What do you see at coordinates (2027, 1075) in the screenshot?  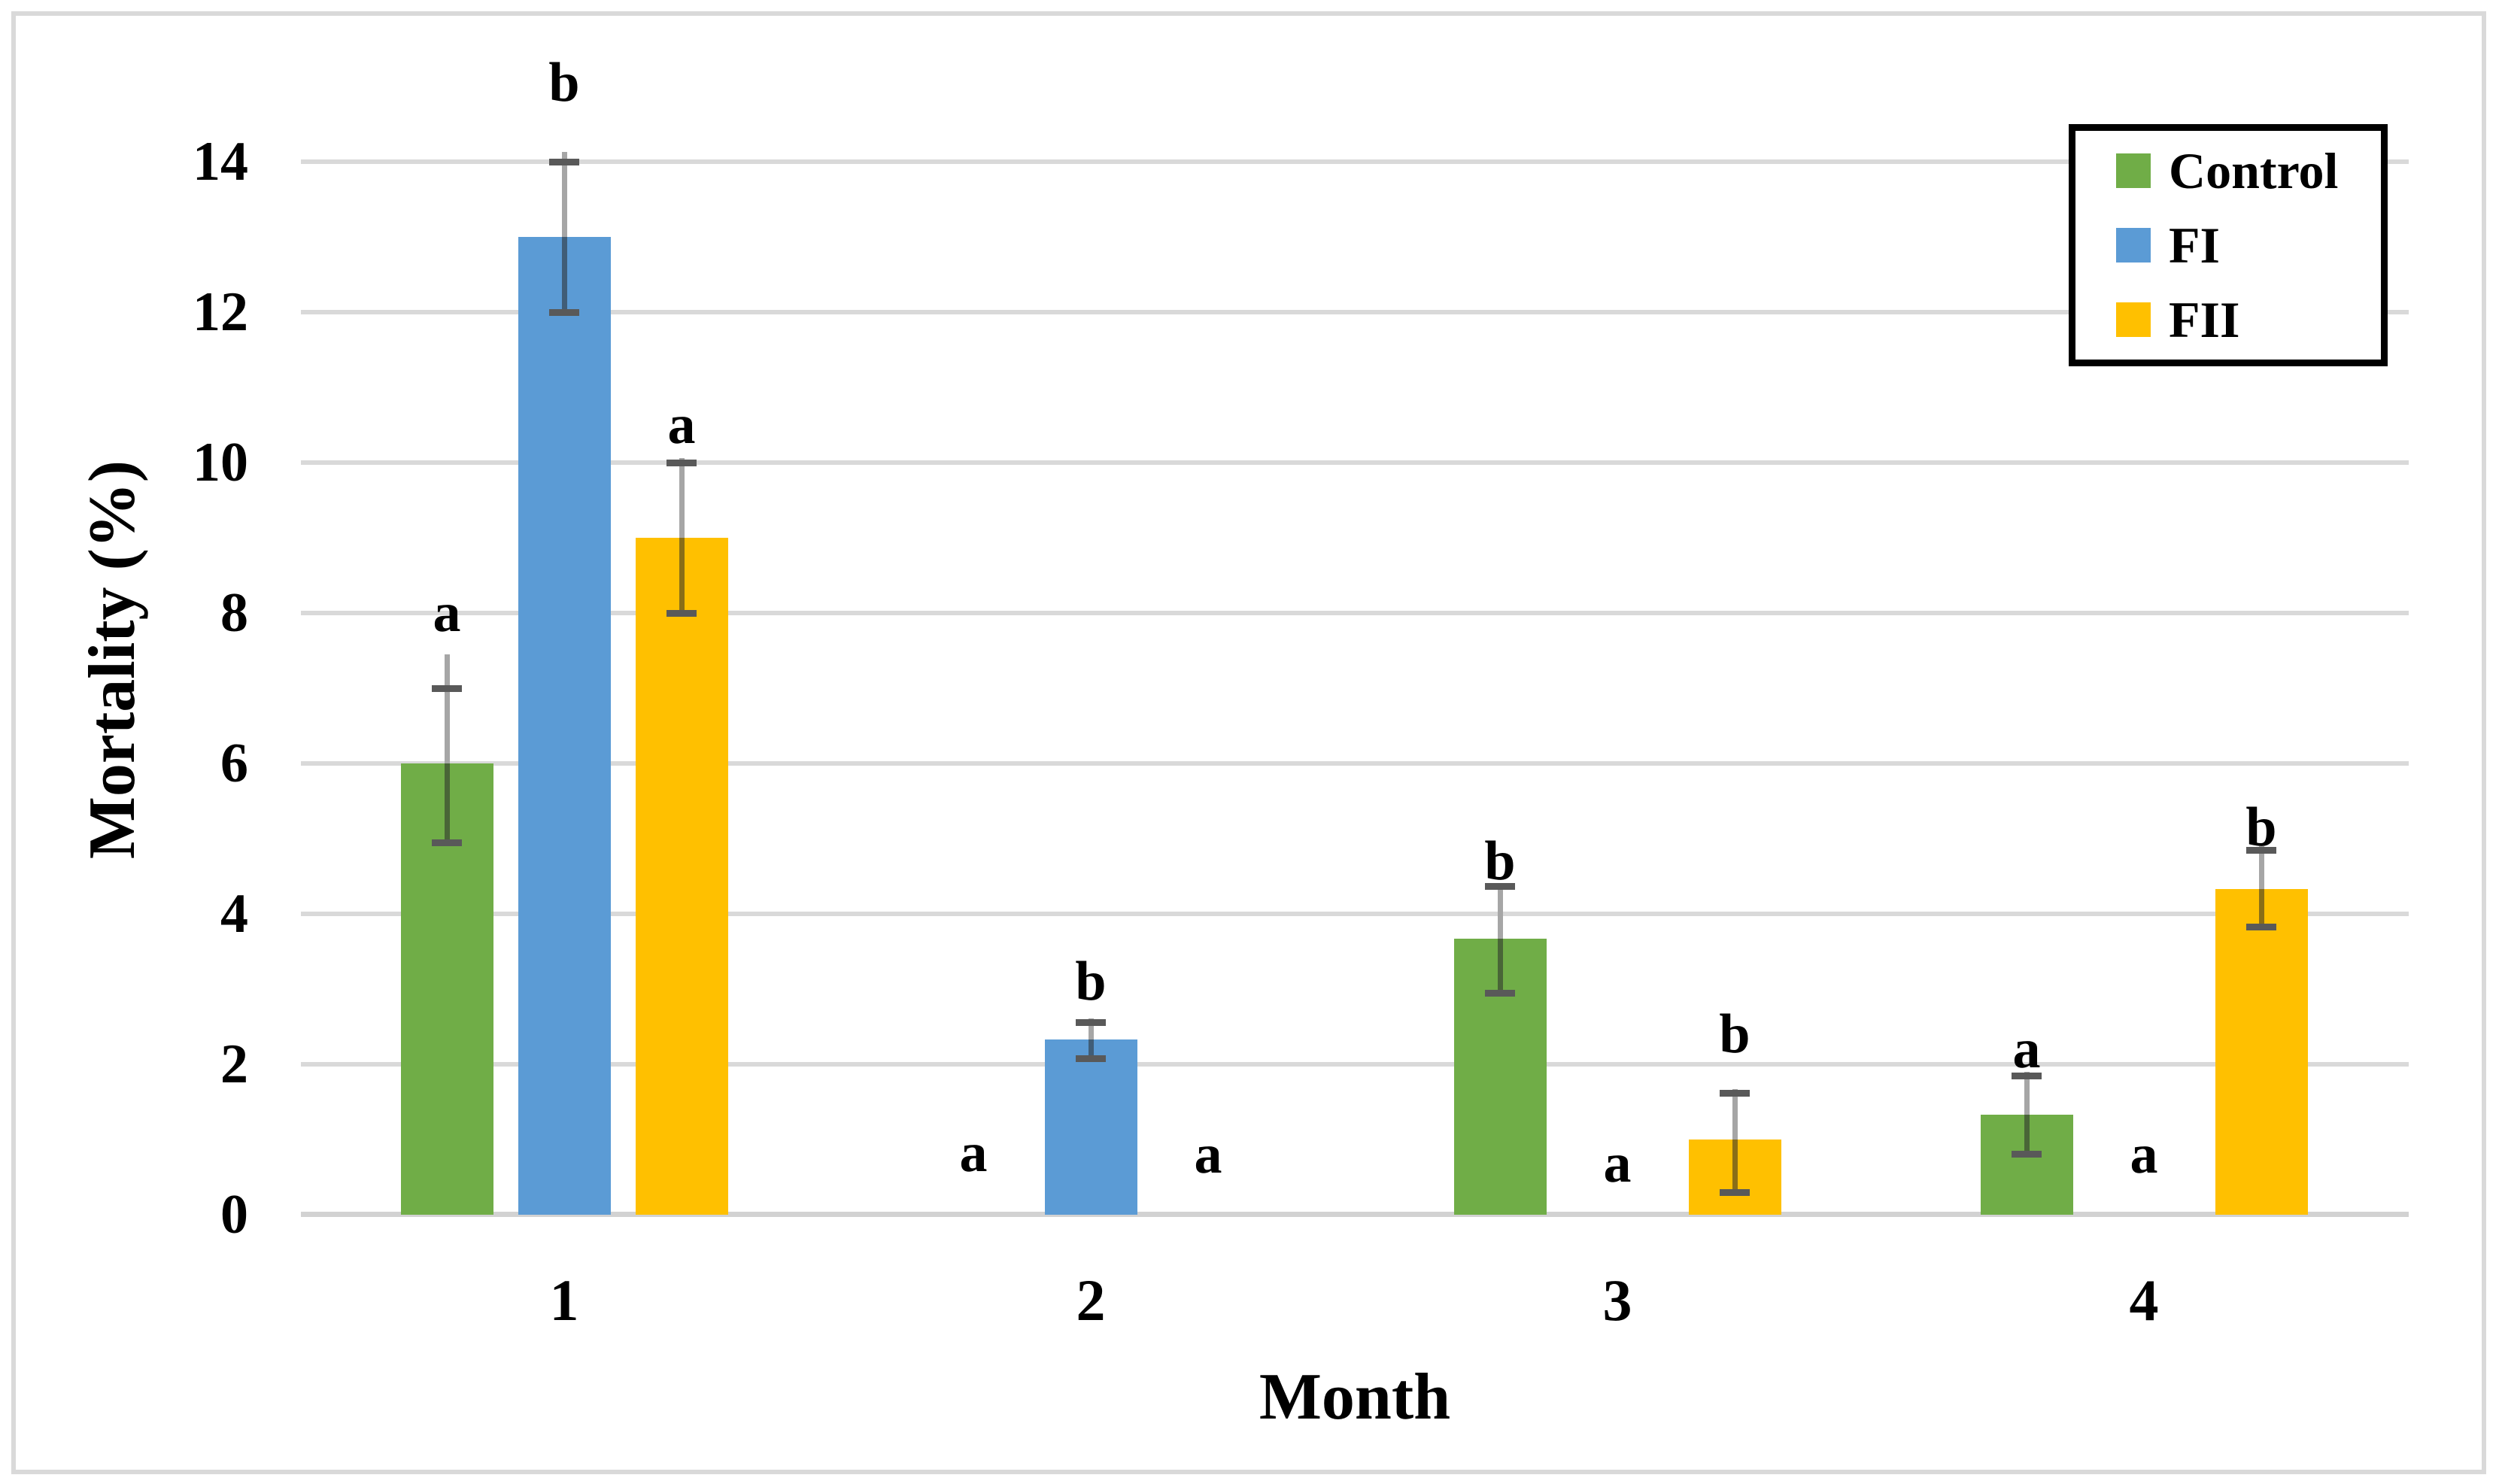 I see `error-cap-top-control-month4` at bounding box center [2027, 1075].